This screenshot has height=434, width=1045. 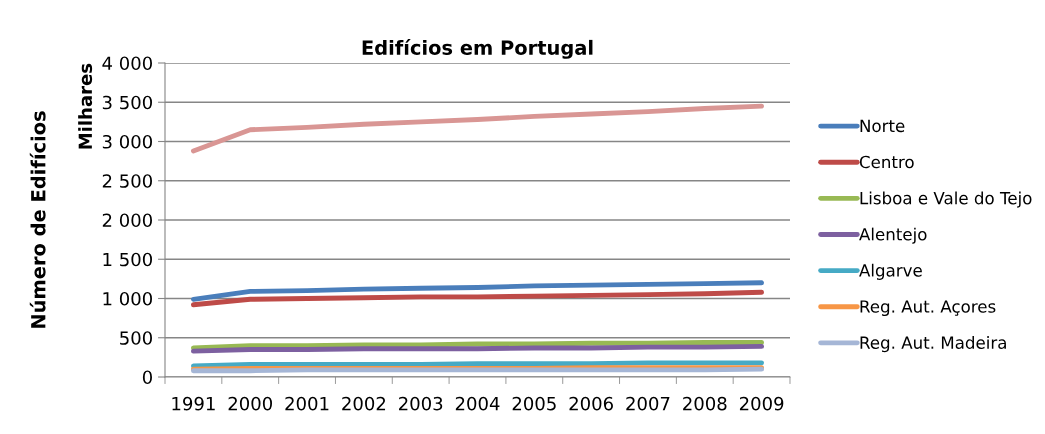 What do you see at coordinates (127, 141) in the screenshot?
I see `y-tick-label: 3 000` at bounding box center [127, 141].